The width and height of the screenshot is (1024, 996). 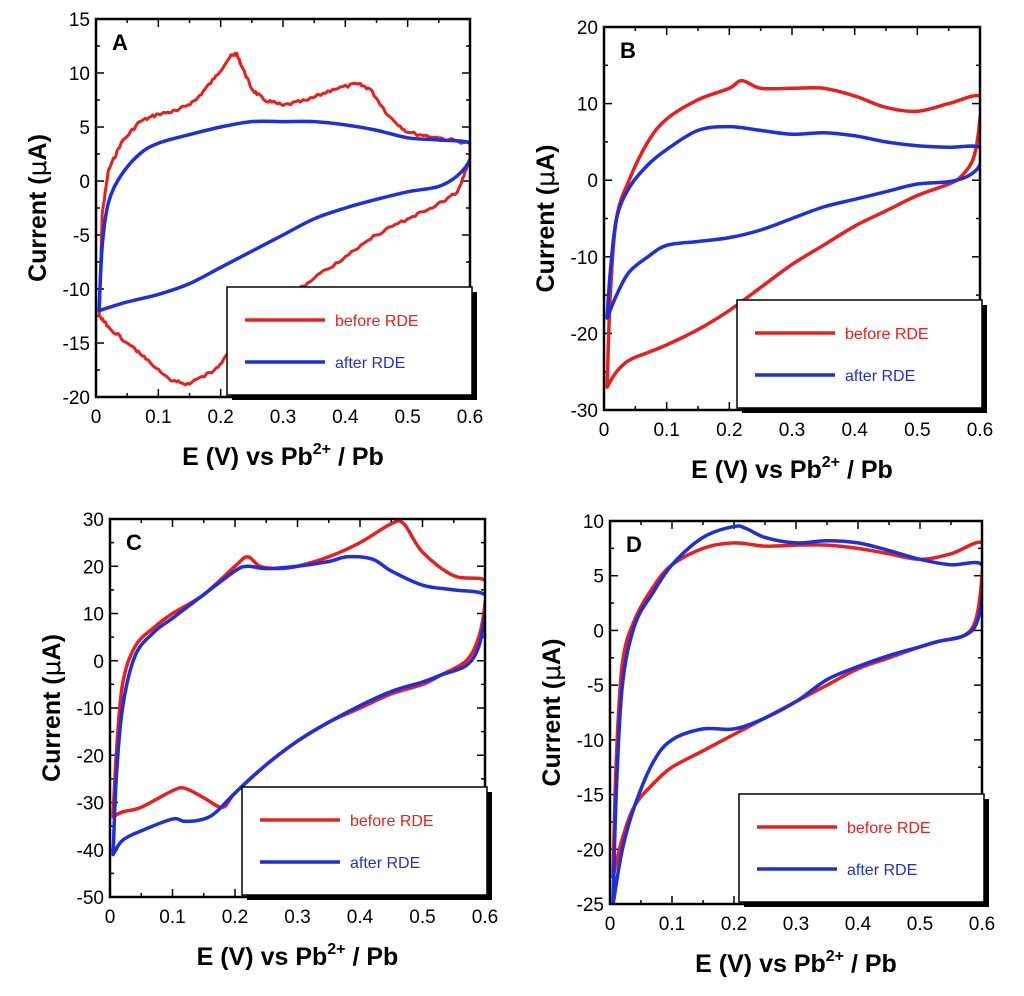 What do you see at coordinates (93, 520) in the screenshot?
I see `y-tick-label: 30` at bounding box center [93, 520].